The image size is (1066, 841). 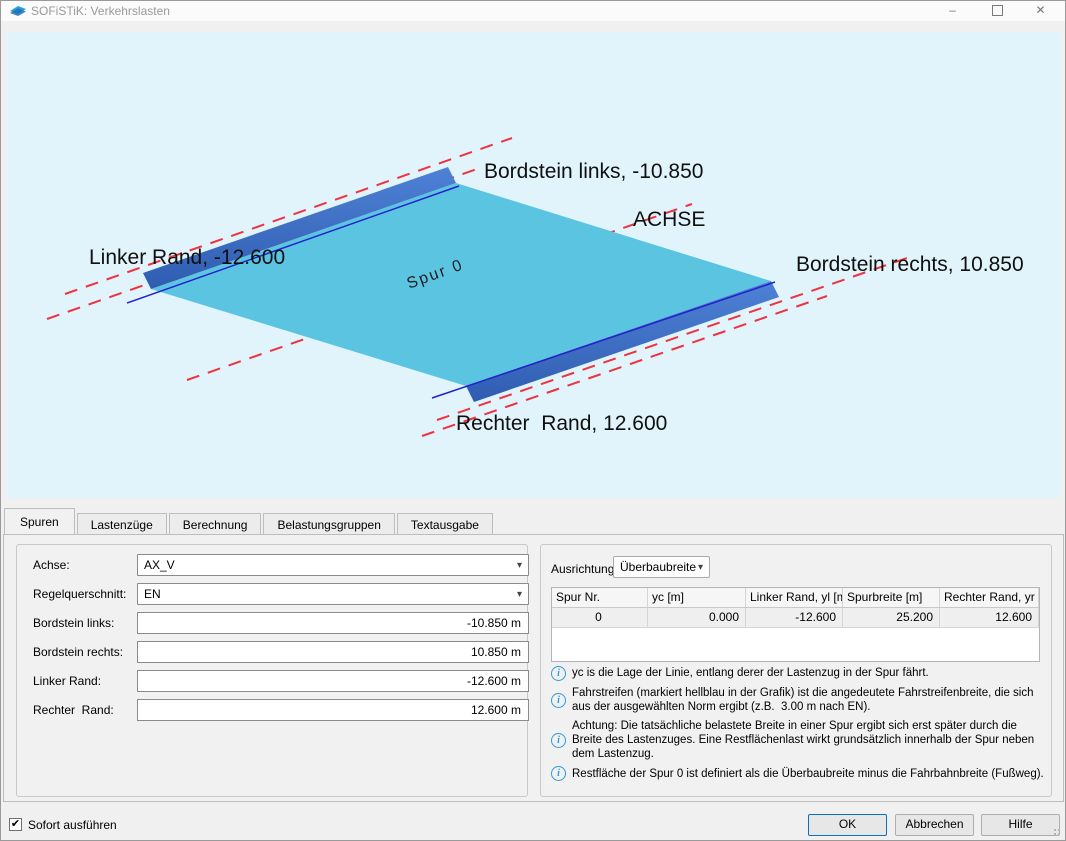 I want to click on ausrichtung-label: Ausrichtung, so click(x=583, y=569).